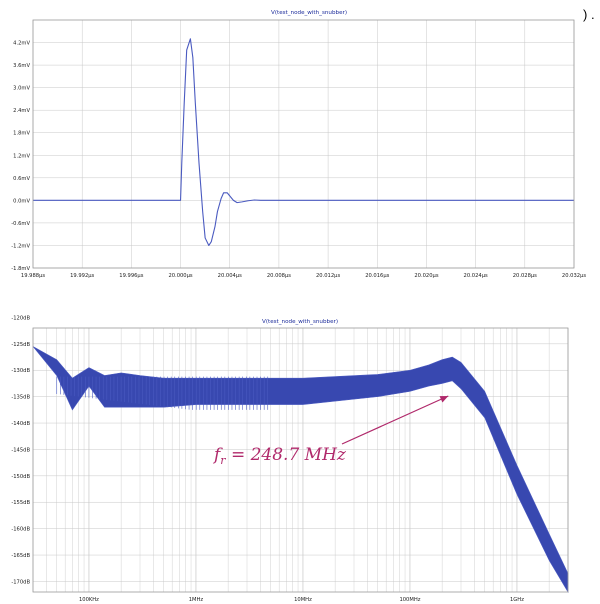 This screenshot has height=604, width=600. I want to click on y-tick-label: -155dB, so click(20, 503).